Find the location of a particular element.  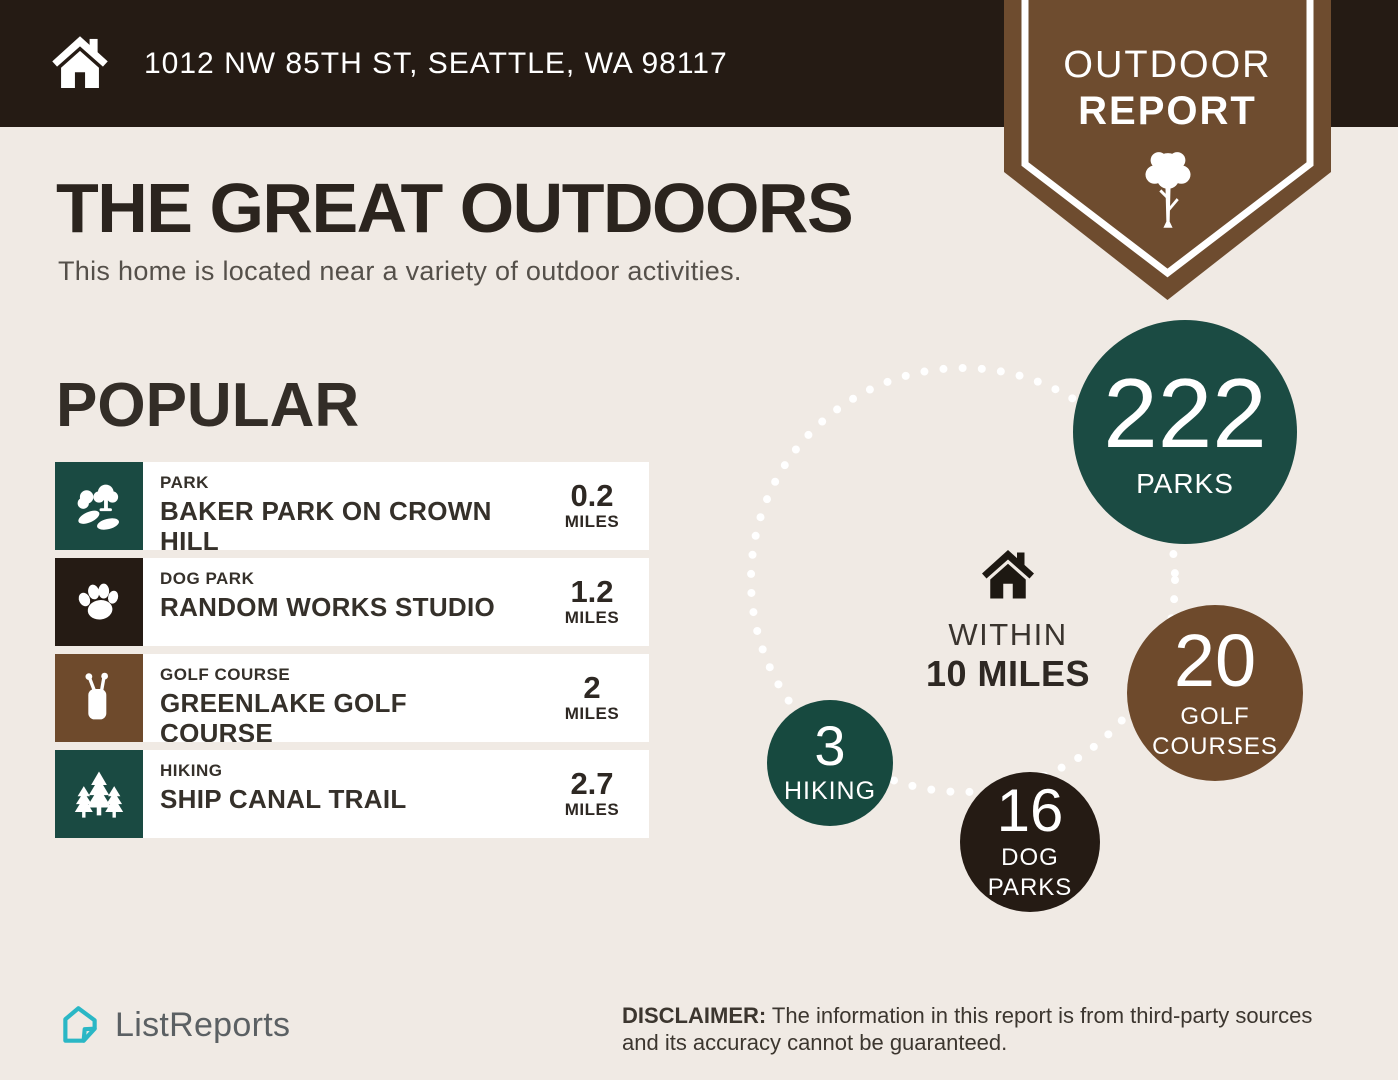

list-item-hiking: HIKING SHIP CANAL TRAIL 2.7 MILES is located at coordinates (352, 794).